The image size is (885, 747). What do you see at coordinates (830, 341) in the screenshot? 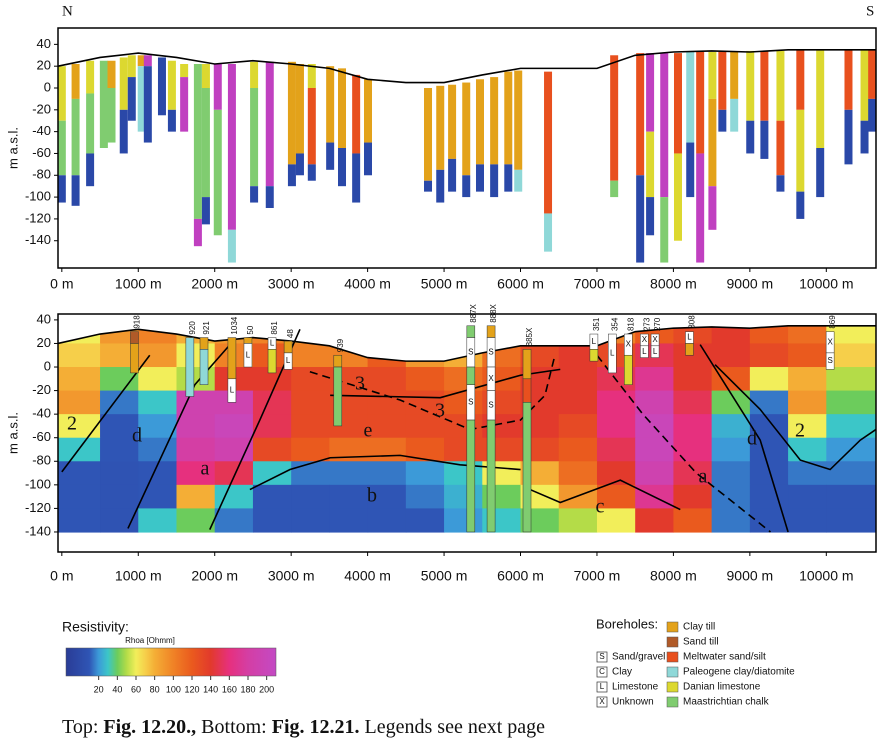
I see `borehole-code: X` at bounding box center [830, 341].